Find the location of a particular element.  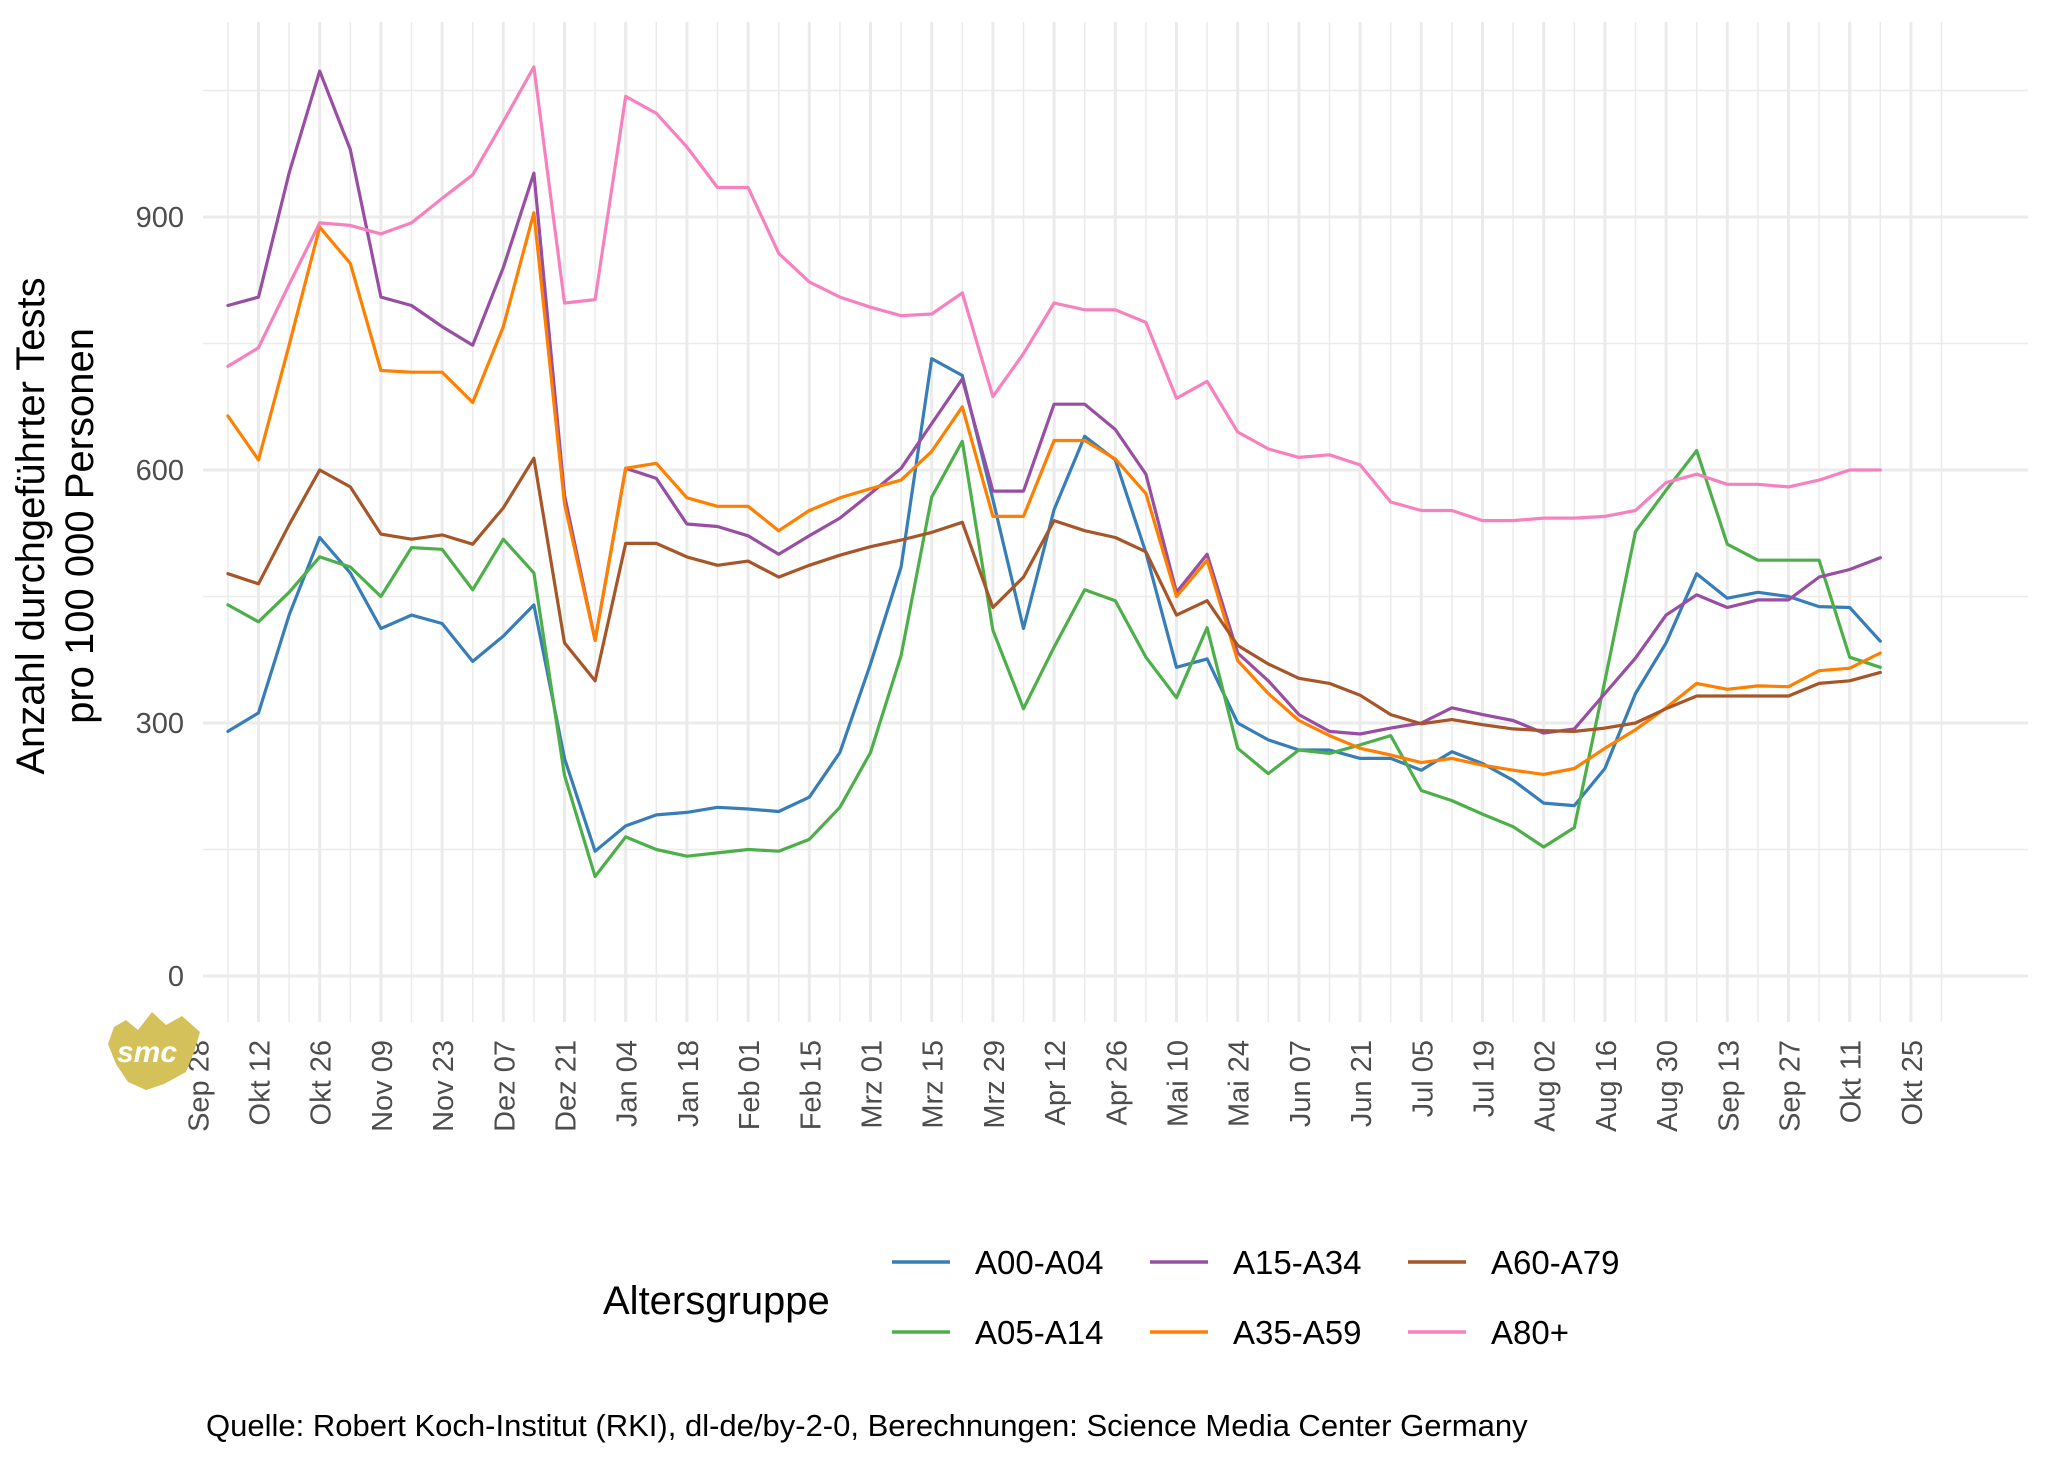

legend-label: A15-A34 is located at coordinates (1297, 1262).